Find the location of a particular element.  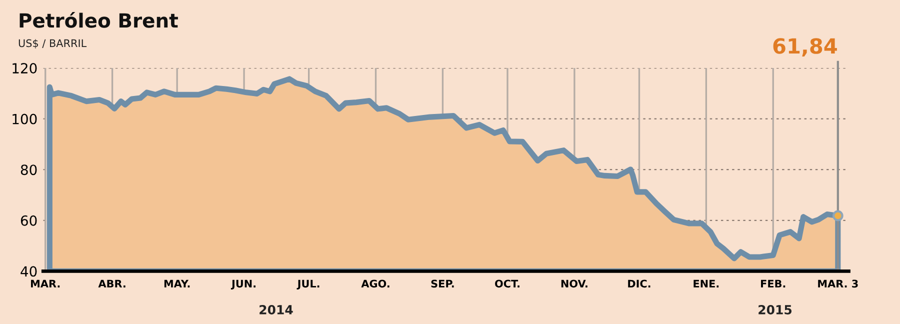

y-tick-label: 120 is located at coordinates (24, 68).